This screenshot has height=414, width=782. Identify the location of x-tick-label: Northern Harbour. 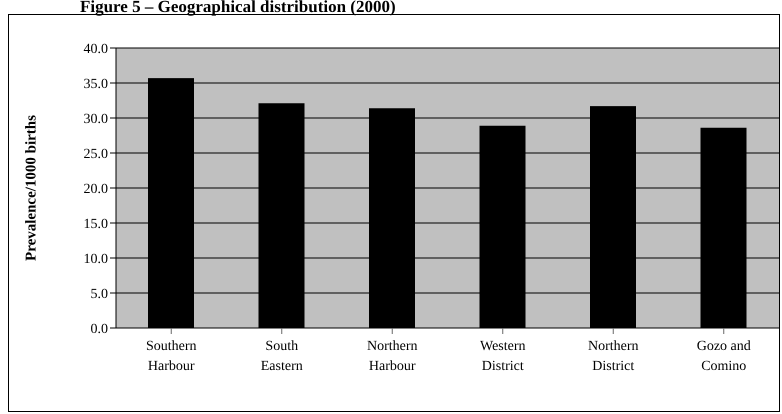
(392, 356).